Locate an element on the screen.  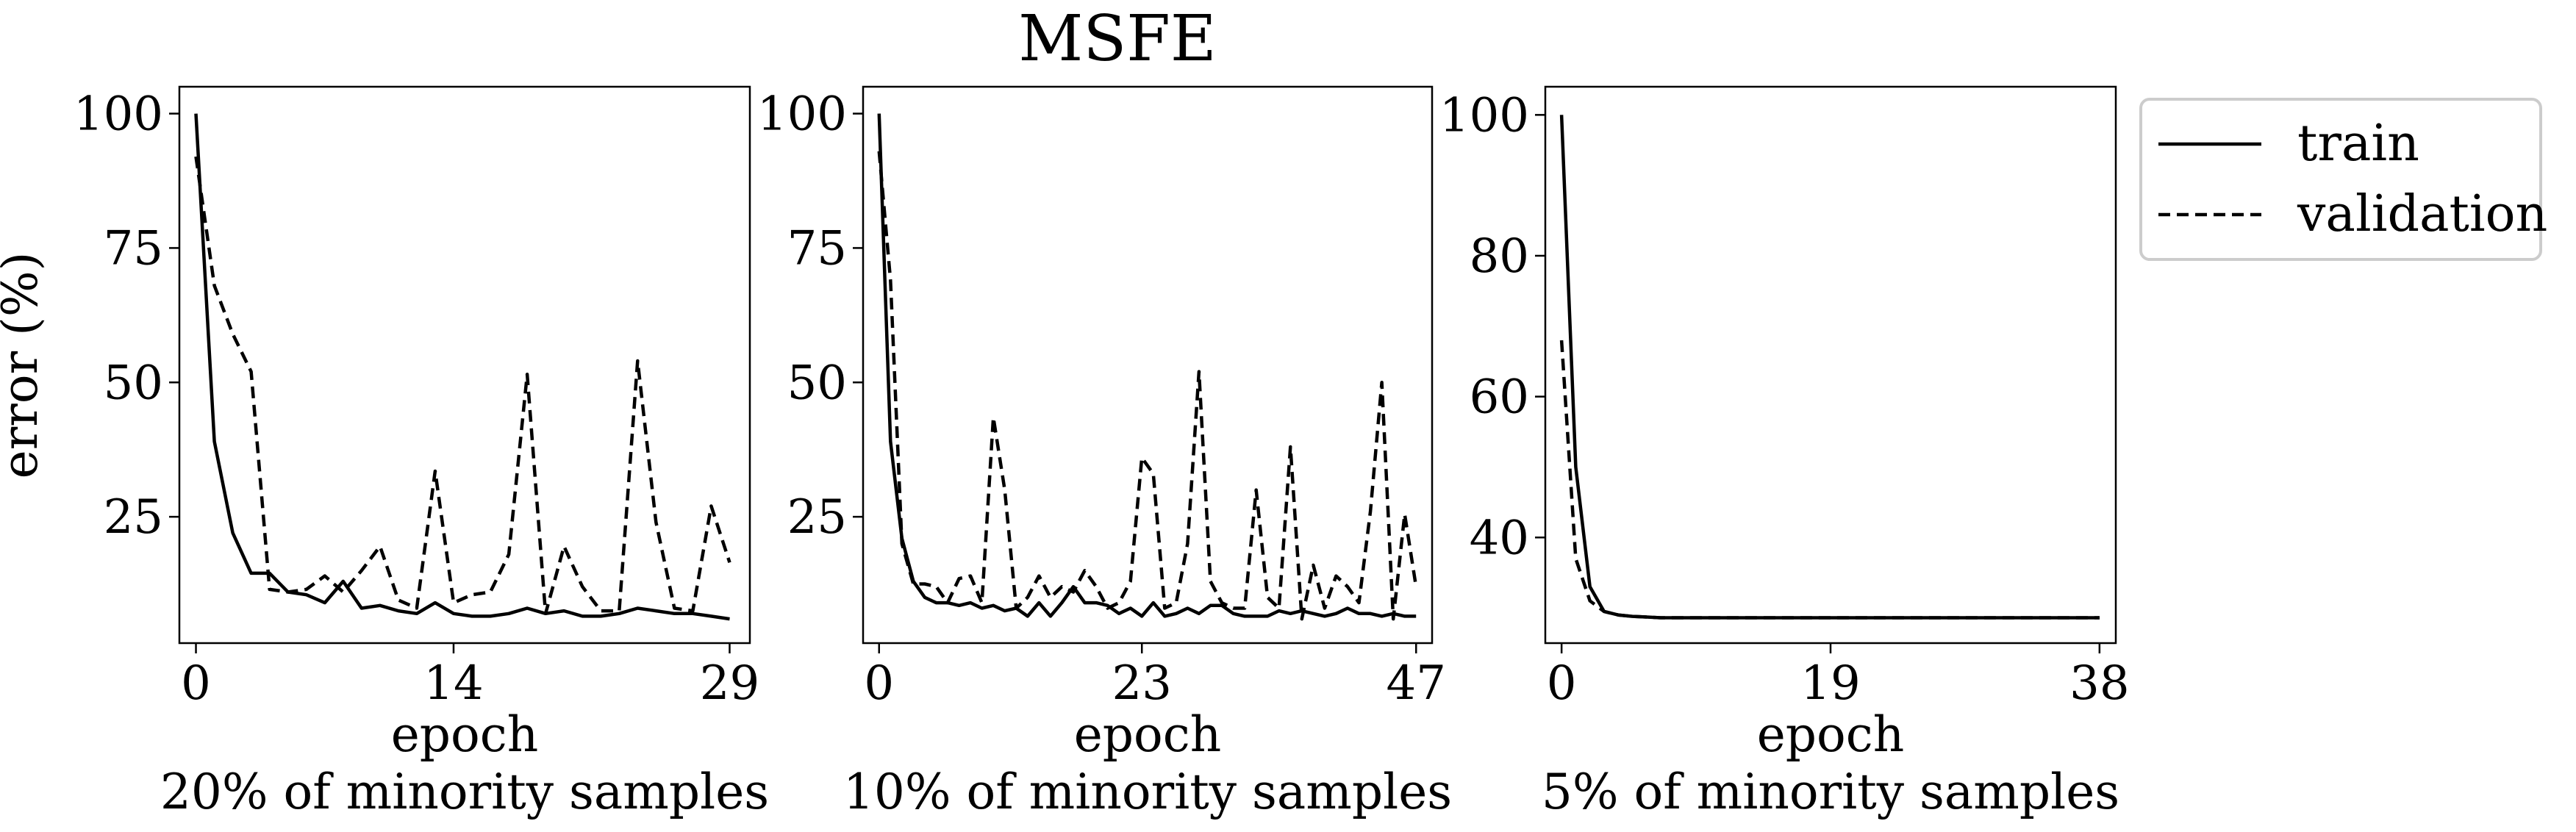
legend-train-label: train is located at coordinates (2358, 144).